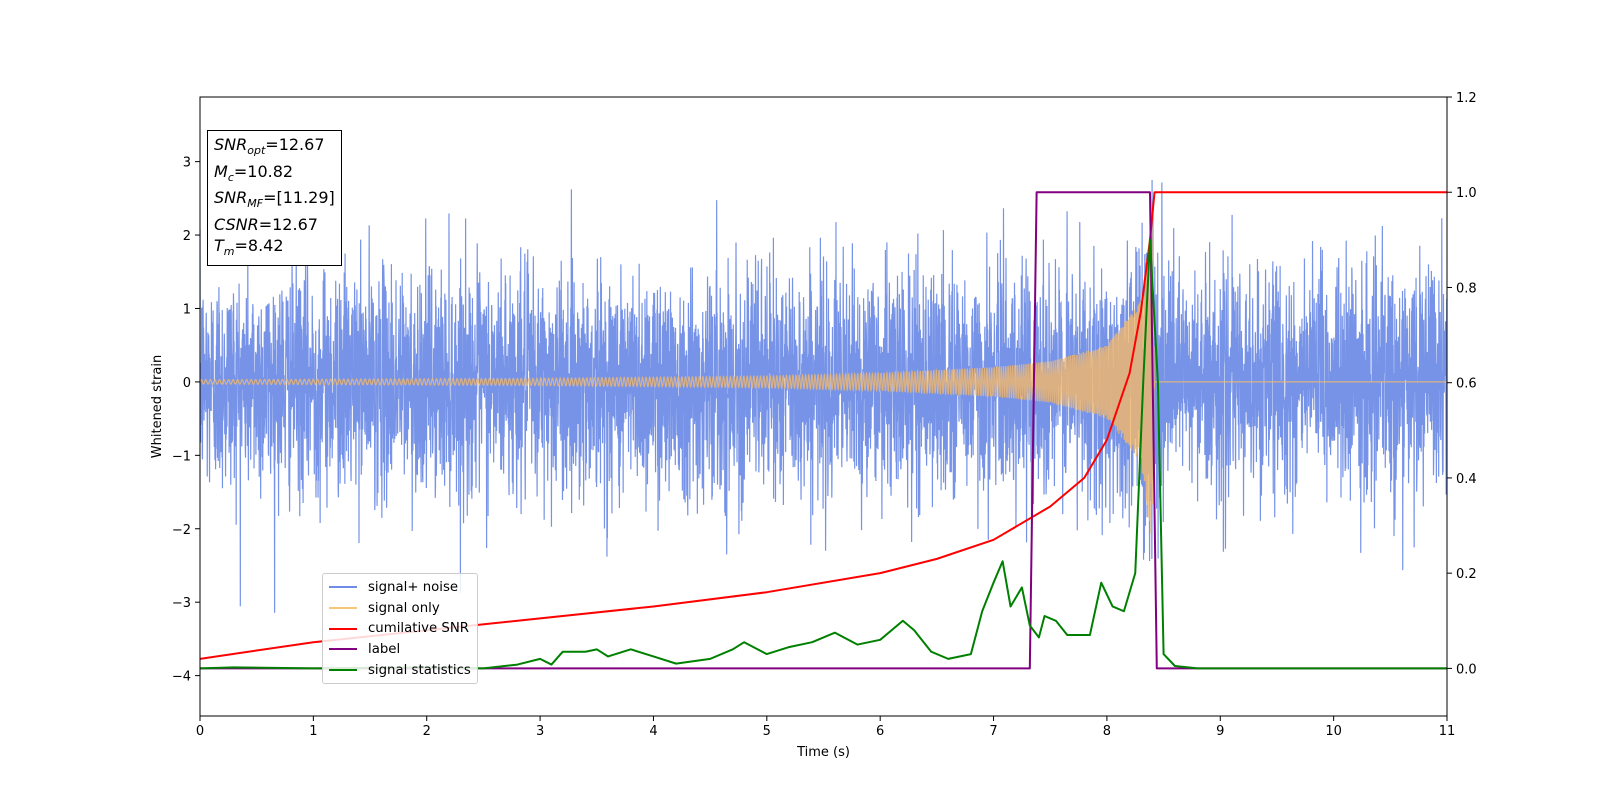 This screenshot has width=1600, height=800. What do you see at coordinates (1466, 669) in the screenshot?
I see `y-right-tick-label: 0.0` at bounding box center [1466, 669].